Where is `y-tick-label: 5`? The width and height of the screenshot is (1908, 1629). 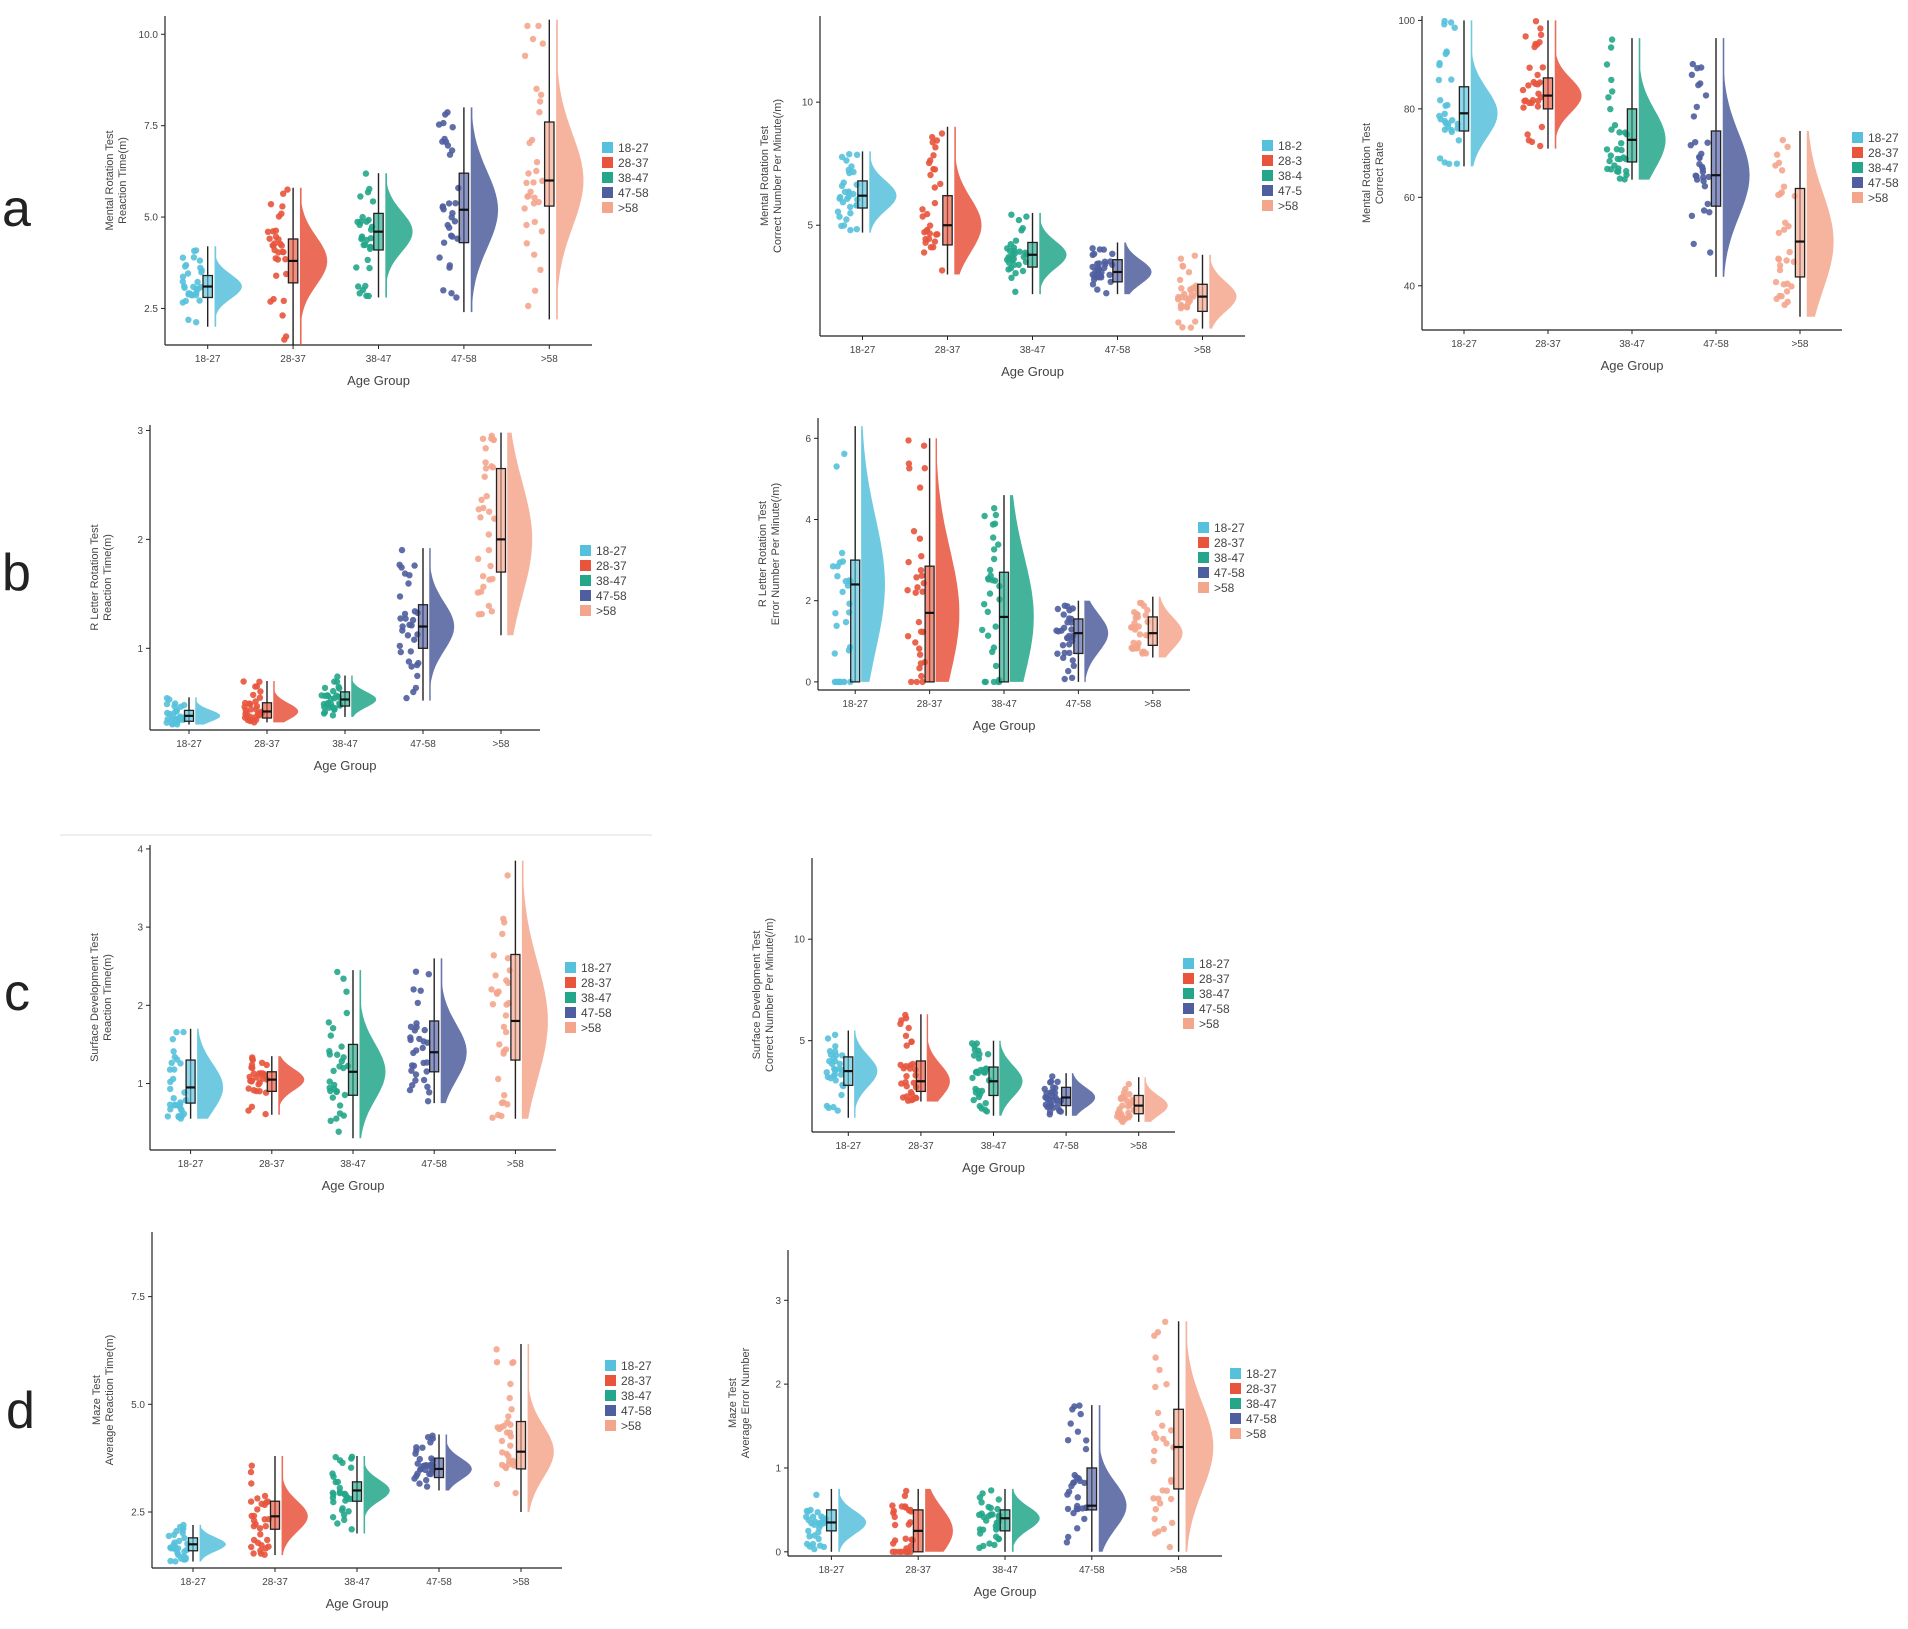
y-tick-label: 5 is located at coordinates (802, 1041).